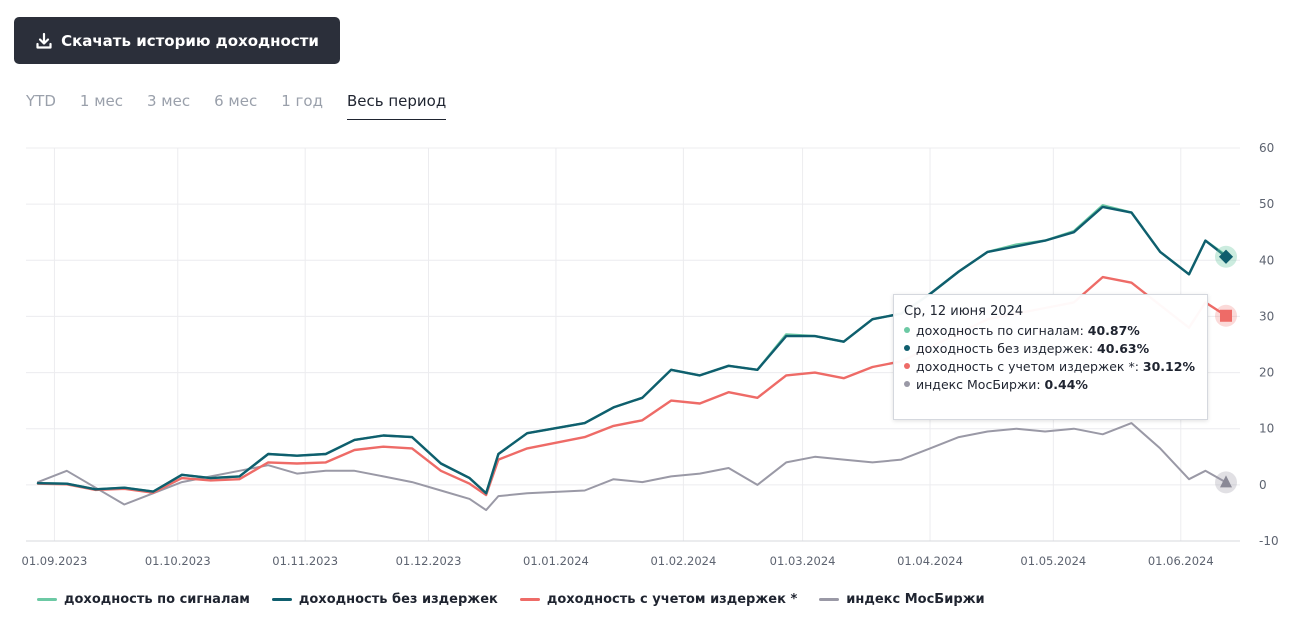 Image resolution: width=1299 pixels, height=623 pixels. I want to click on tab-all-period: Весь период, so click(396, 105).